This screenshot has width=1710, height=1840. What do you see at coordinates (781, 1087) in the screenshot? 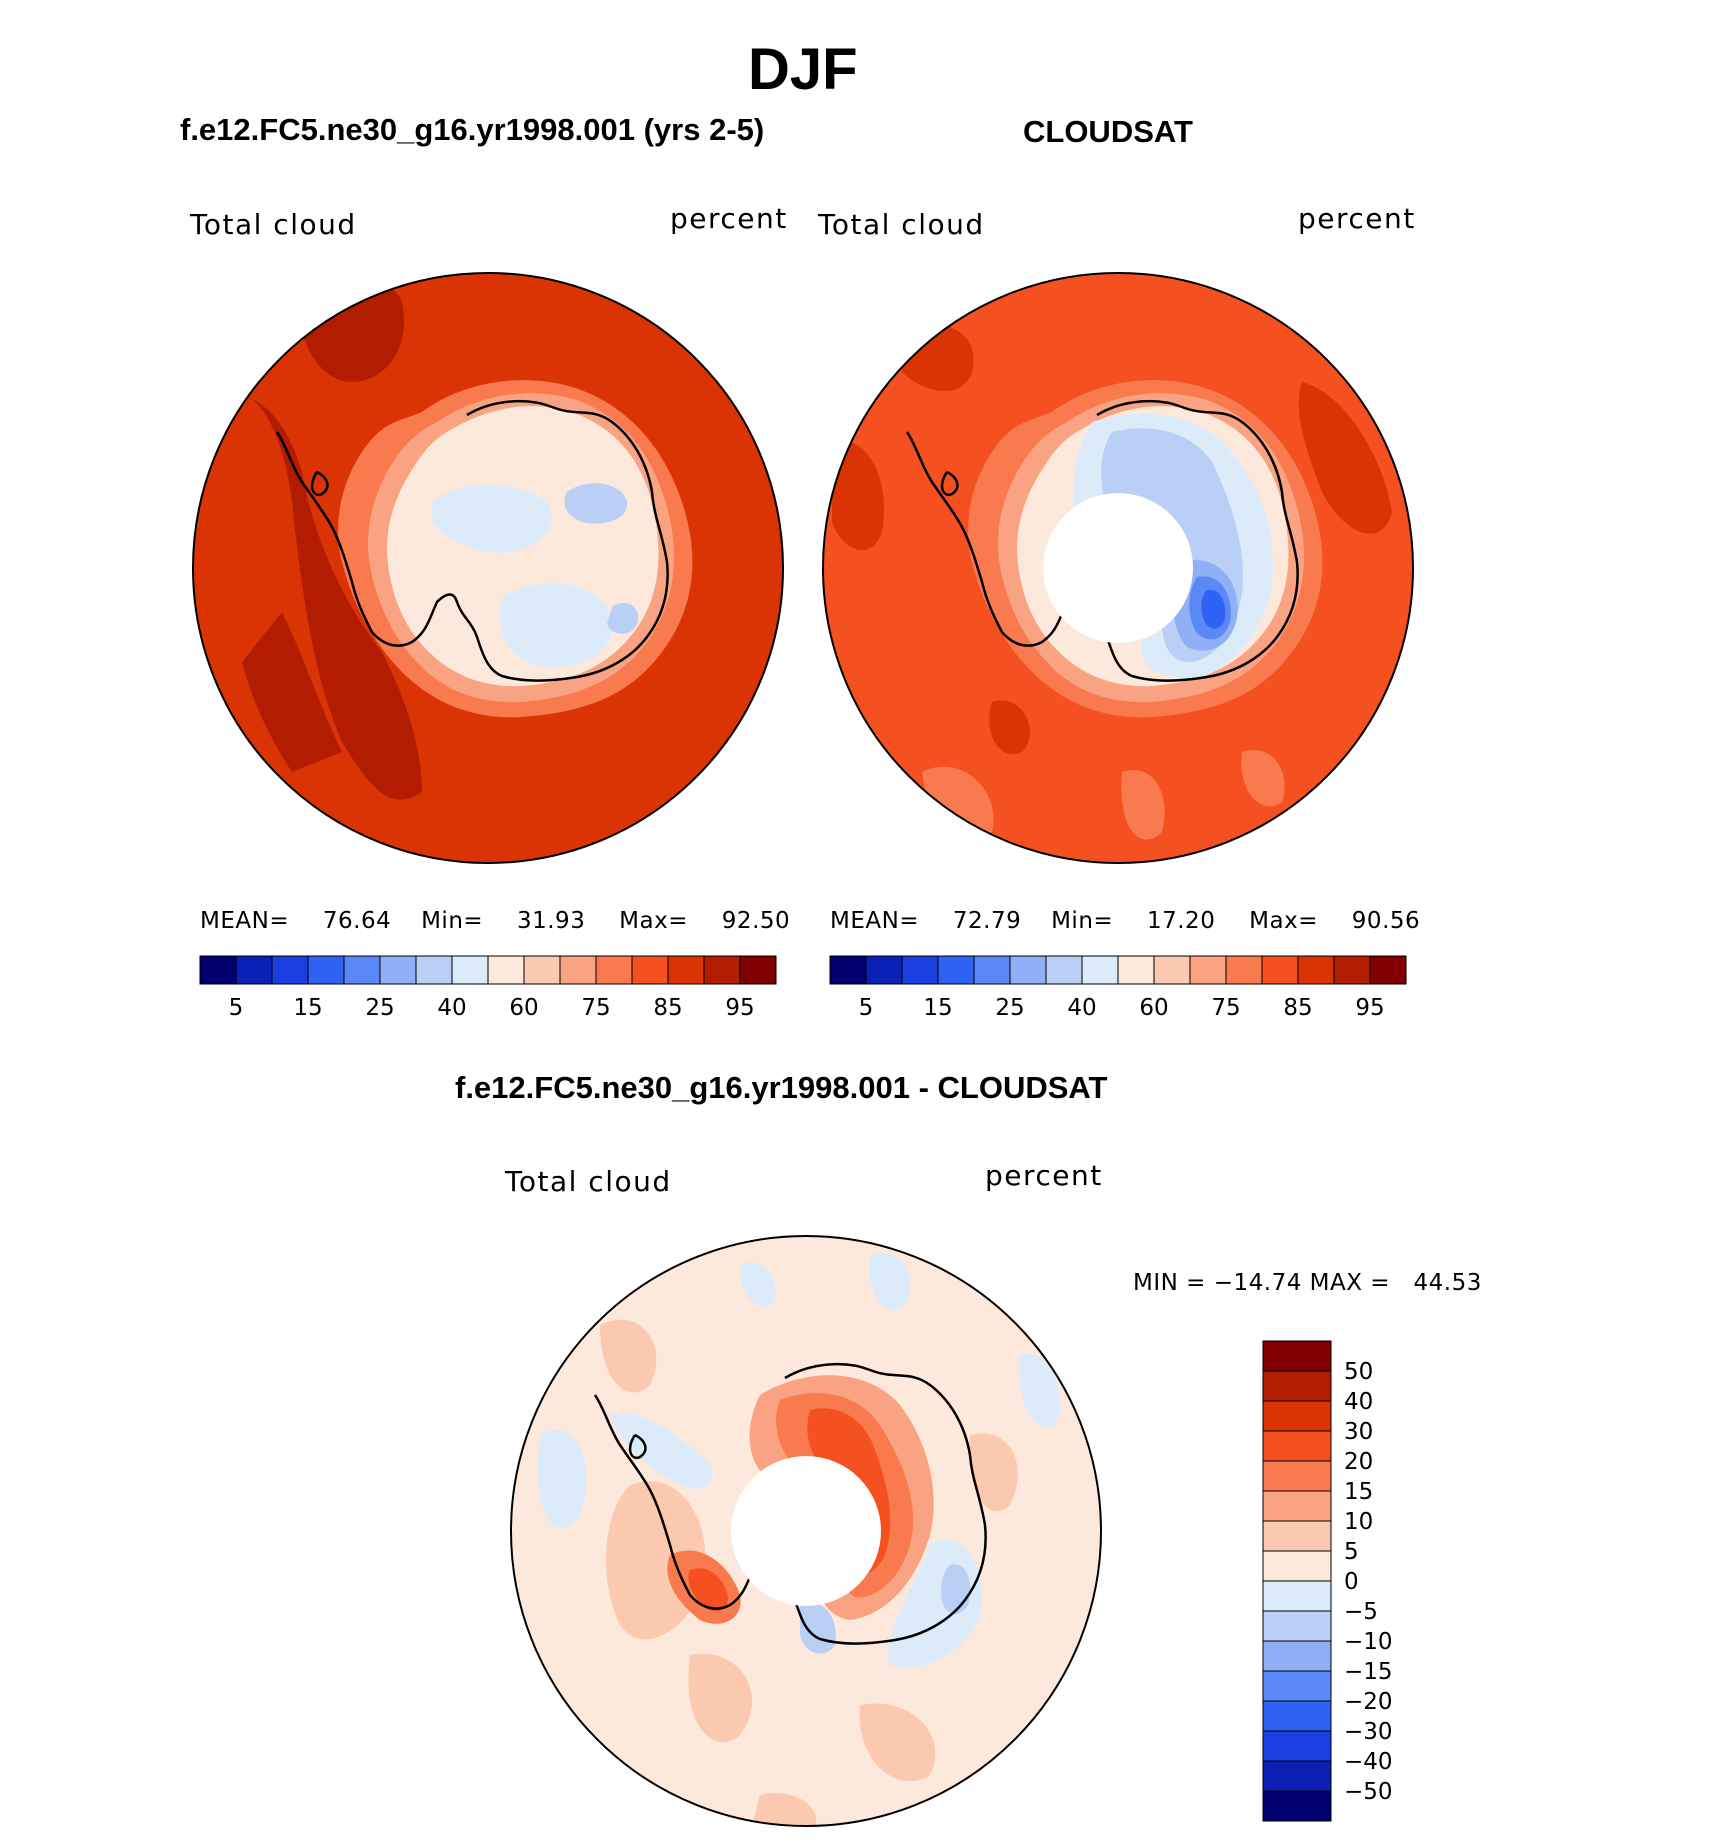
I see `panel3-title: f.e12.FC5.ne30_g16.yr1998.001 - CLOUDSAT` at bounding box center [781, 1087].